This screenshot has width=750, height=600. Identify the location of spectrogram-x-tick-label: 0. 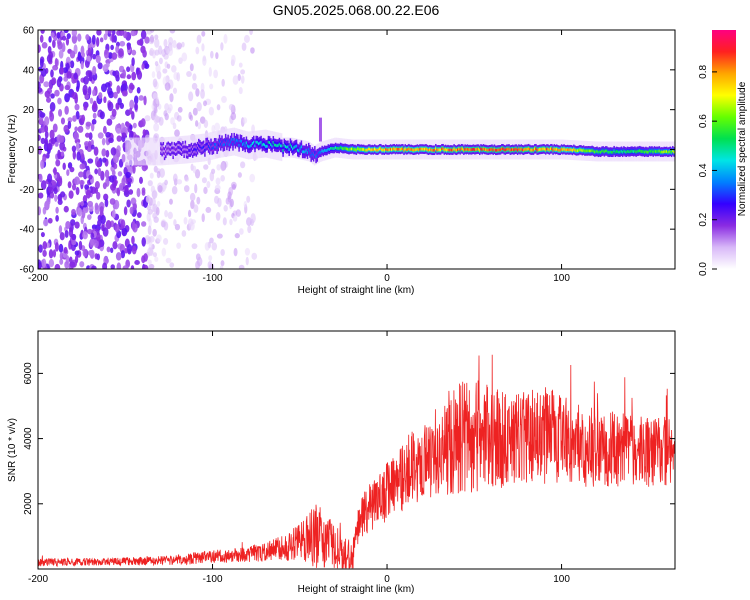
(387, 278).